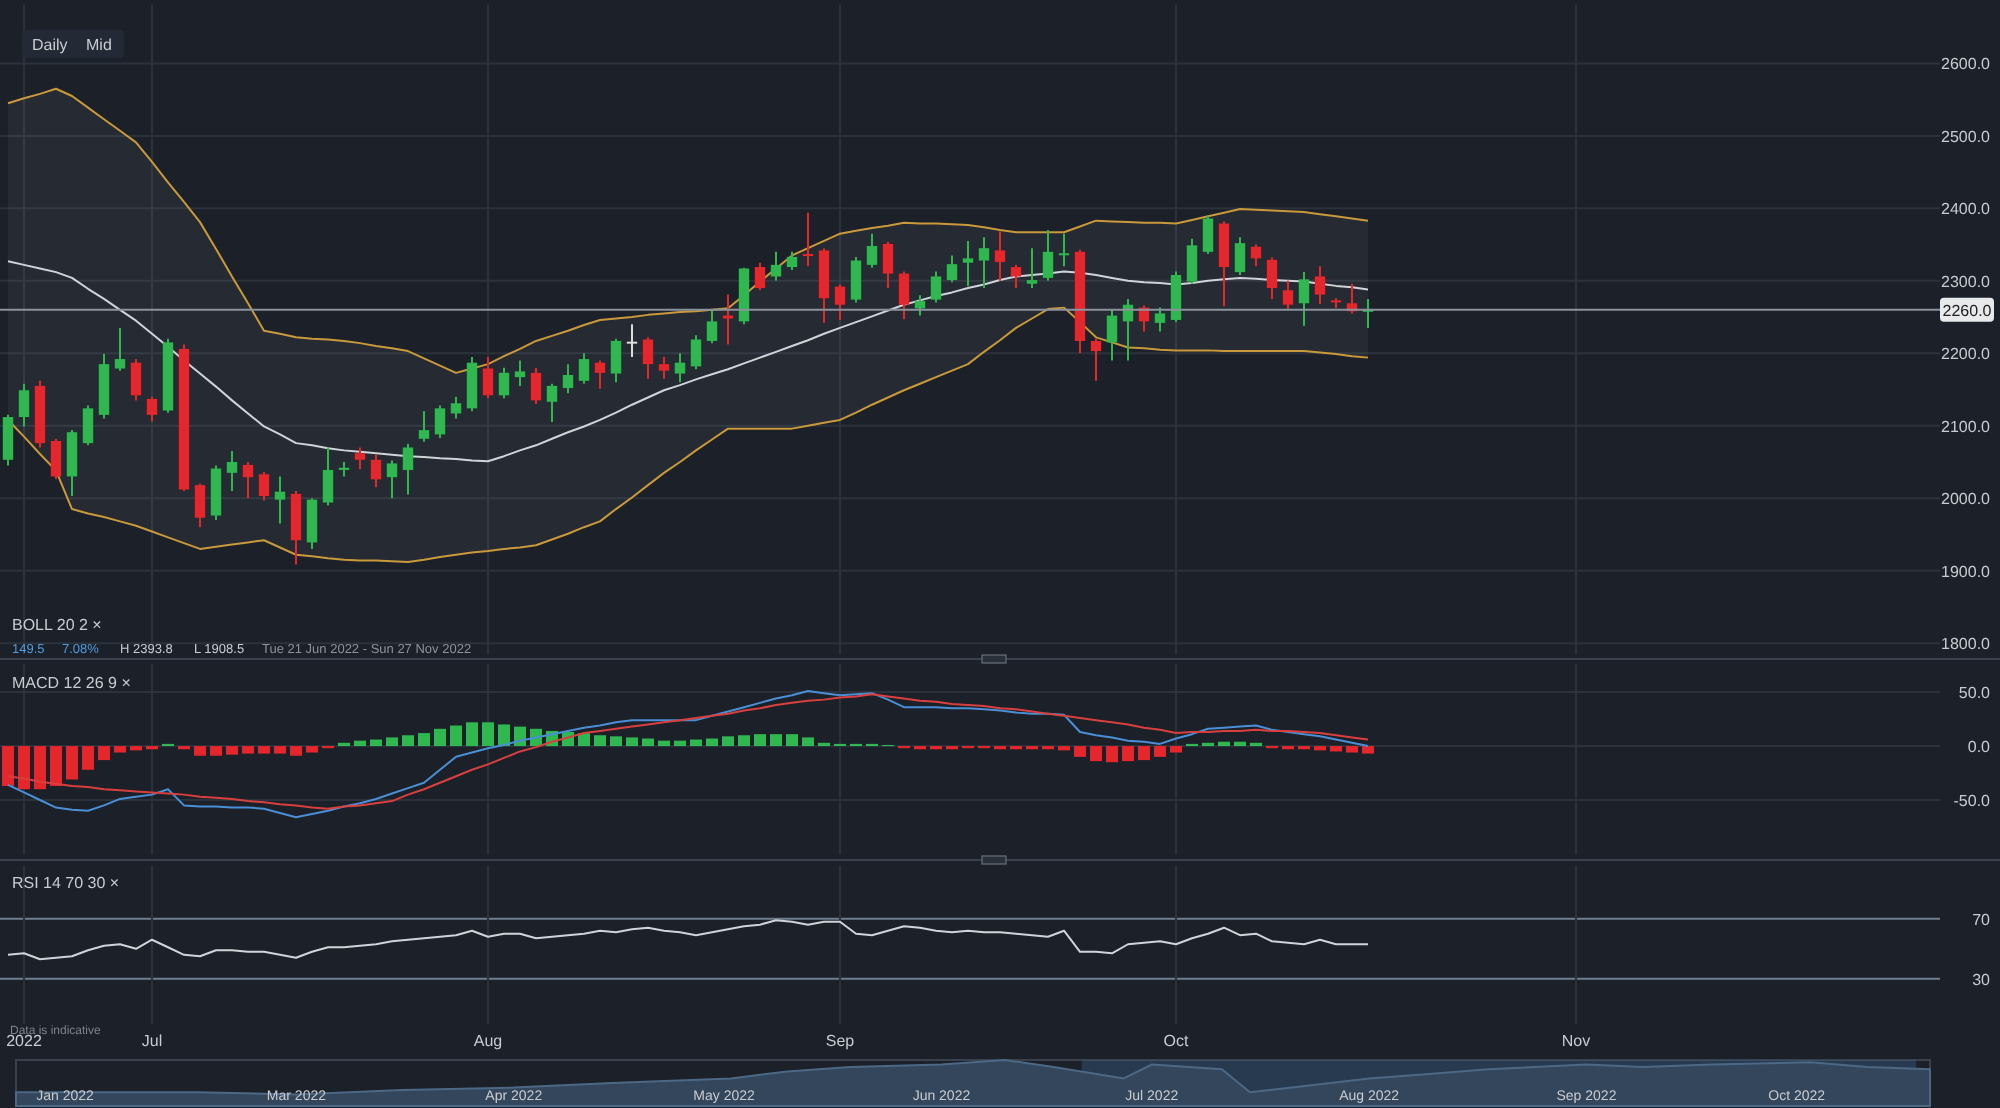  I want to click on annotation: Daily, so click(50, 45).